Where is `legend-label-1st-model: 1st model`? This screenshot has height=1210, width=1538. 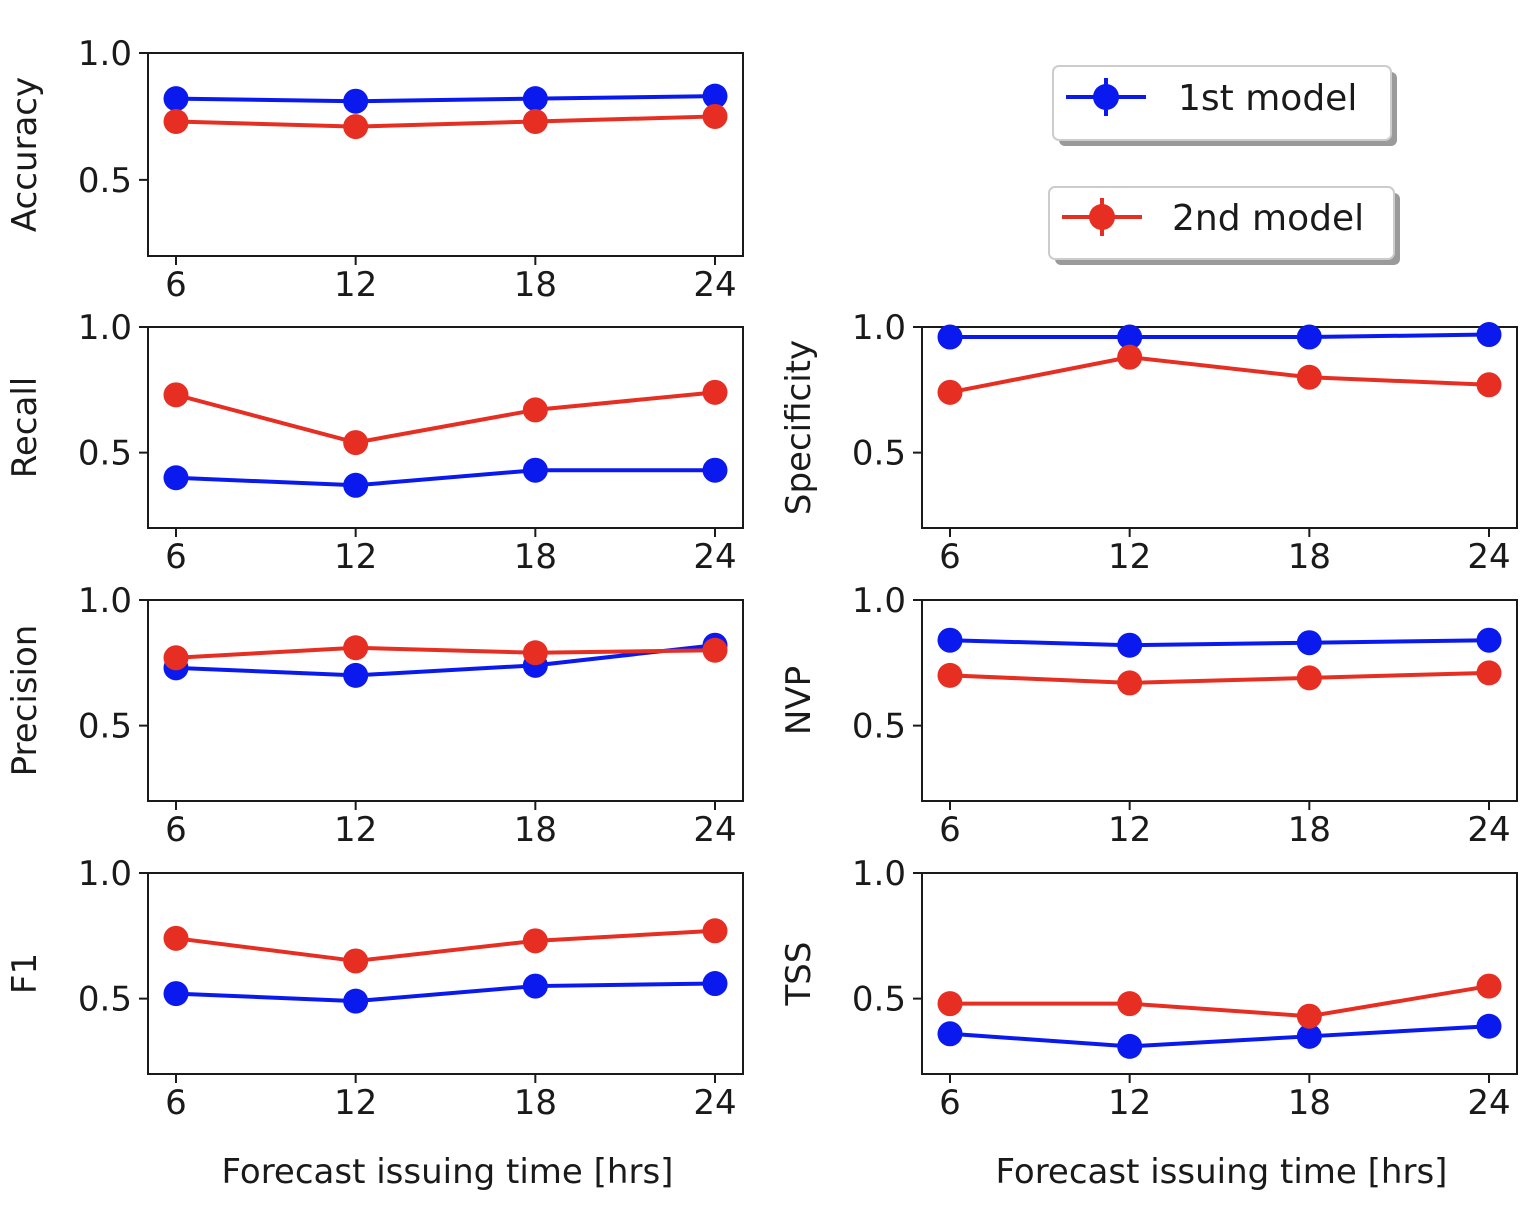 legend-label-1st-model: 1st model is located at coordinates (1267, 98).